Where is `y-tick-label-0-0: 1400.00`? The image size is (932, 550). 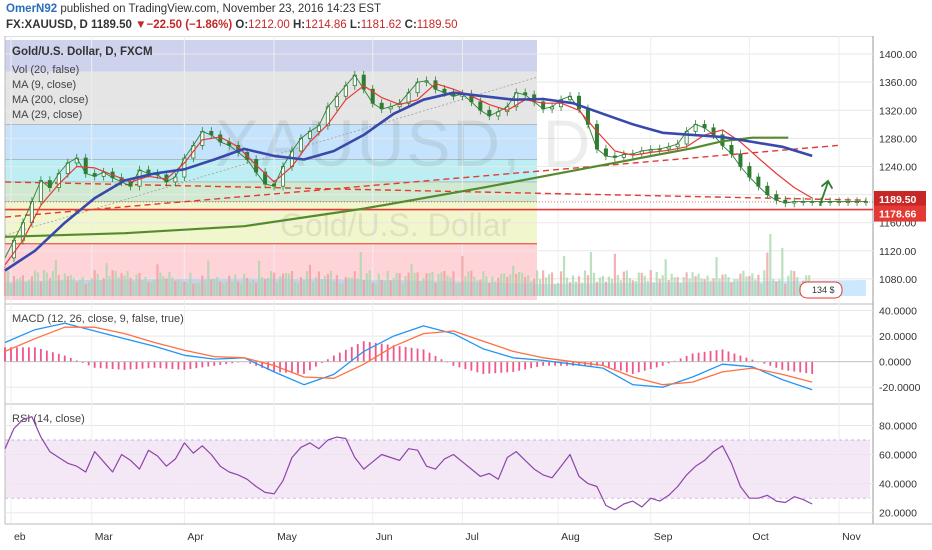 y-tick-label-0-0: 1400.00 is located at coordinates (898, 55).